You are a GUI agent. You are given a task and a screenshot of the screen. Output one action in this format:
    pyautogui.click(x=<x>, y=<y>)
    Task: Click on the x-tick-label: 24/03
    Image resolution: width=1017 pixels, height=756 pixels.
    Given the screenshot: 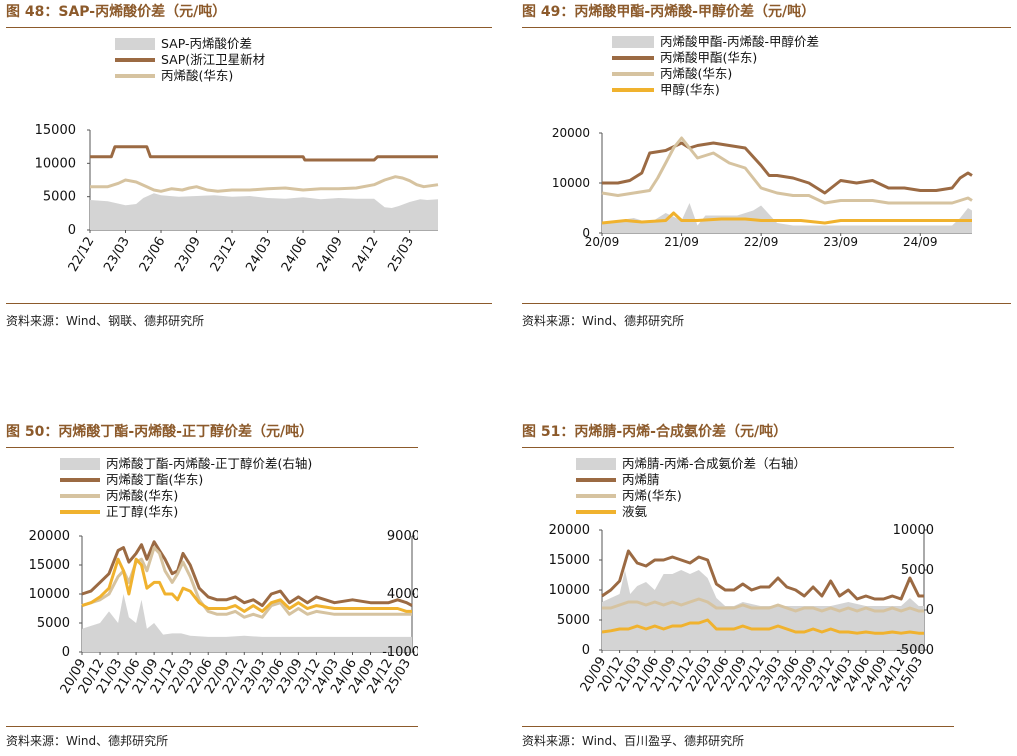 What is the action you would take?
    pyautogui.click(x=259, y=255)
    